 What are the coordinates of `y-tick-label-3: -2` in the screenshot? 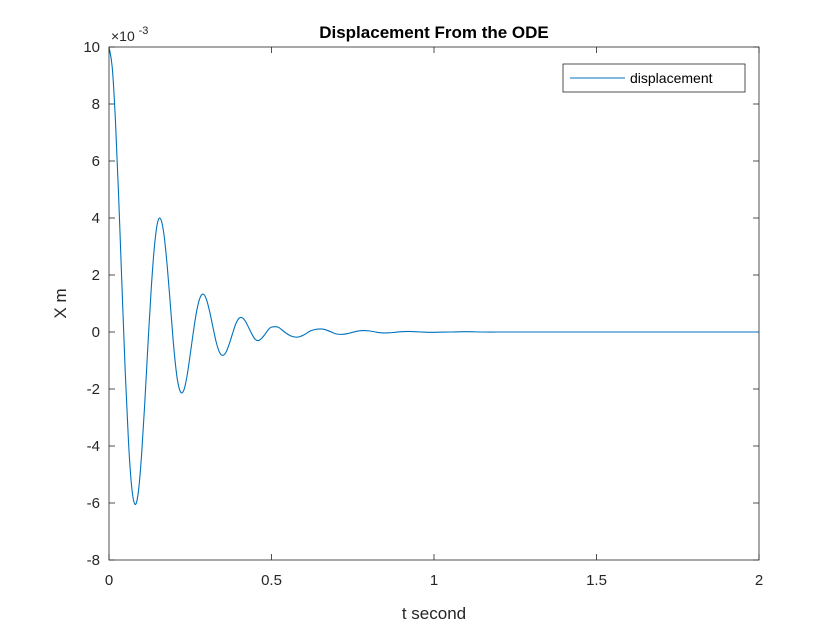 It's located at (93, 389).